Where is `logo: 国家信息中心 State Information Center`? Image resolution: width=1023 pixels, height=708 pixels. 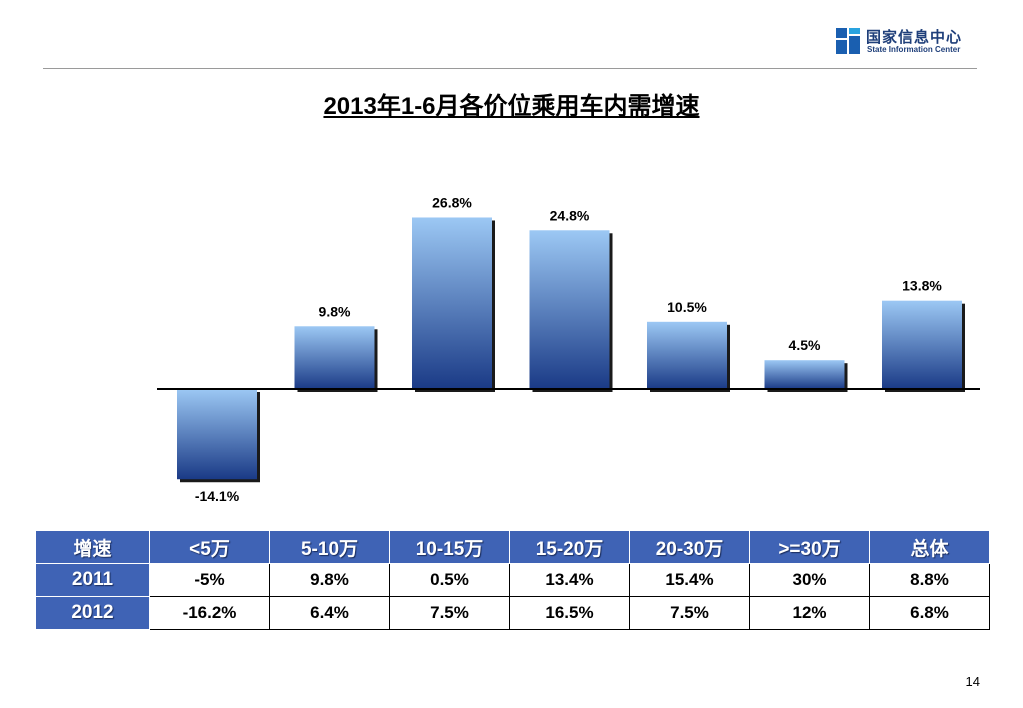 logo: 国家信息中心 State Information Center is located at coordinates (911, 42).